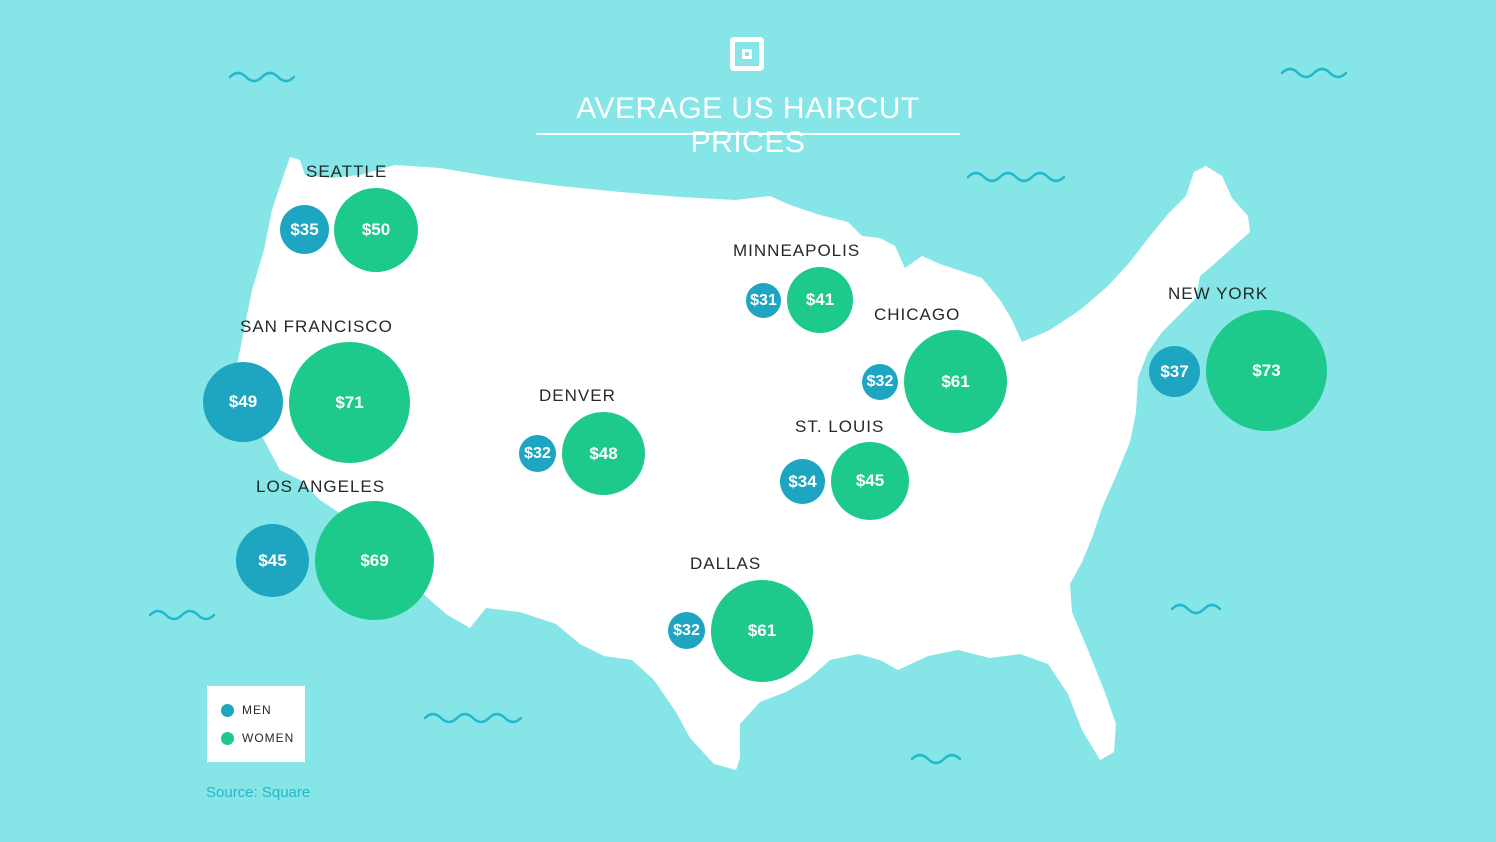  What do you see at coordinates (603, 453) in the screenshot?
I see `women-price-bubble-denver: $48` at bounding box center [603, 453].